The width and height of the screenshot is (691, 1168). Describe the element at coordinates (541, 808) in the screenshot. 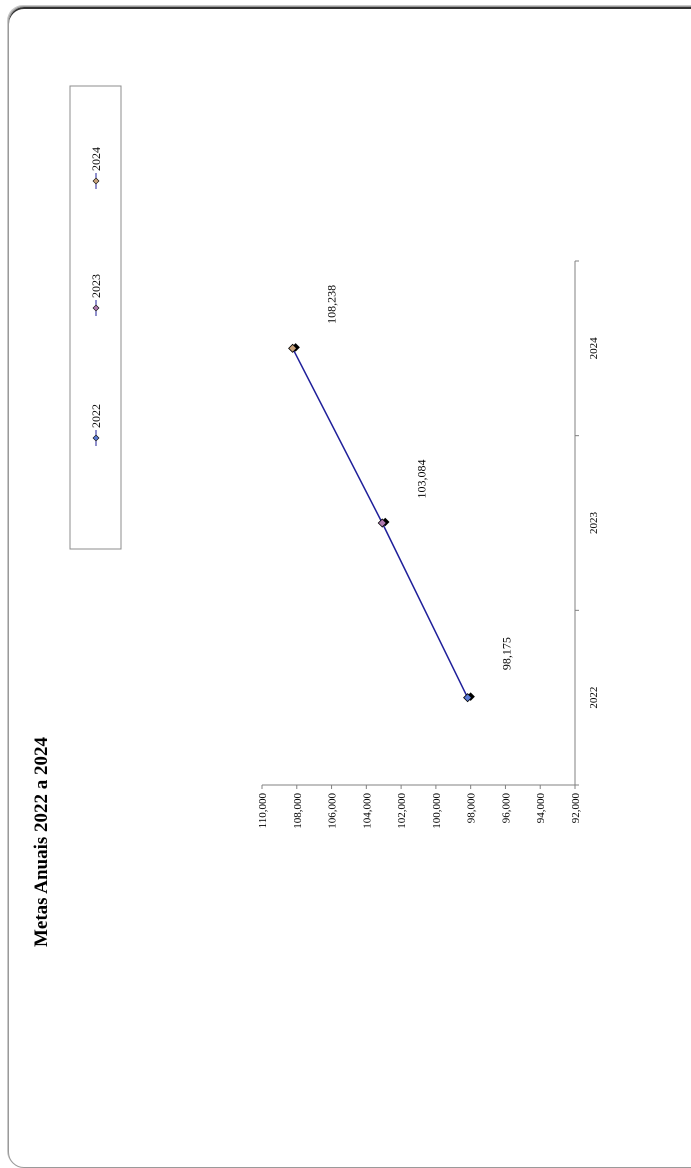

I see `y-tick-label: 94,000` at that location.